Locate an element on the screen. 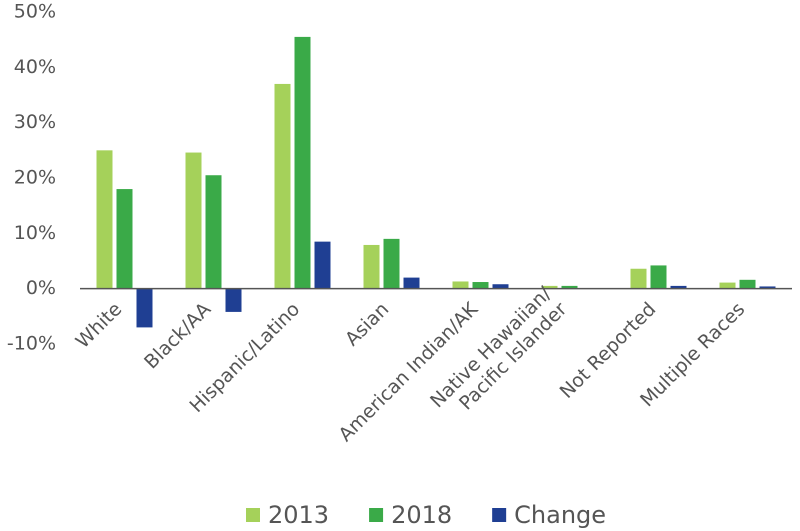  y-tick-label: 0% is located at coordinates (41, 288).